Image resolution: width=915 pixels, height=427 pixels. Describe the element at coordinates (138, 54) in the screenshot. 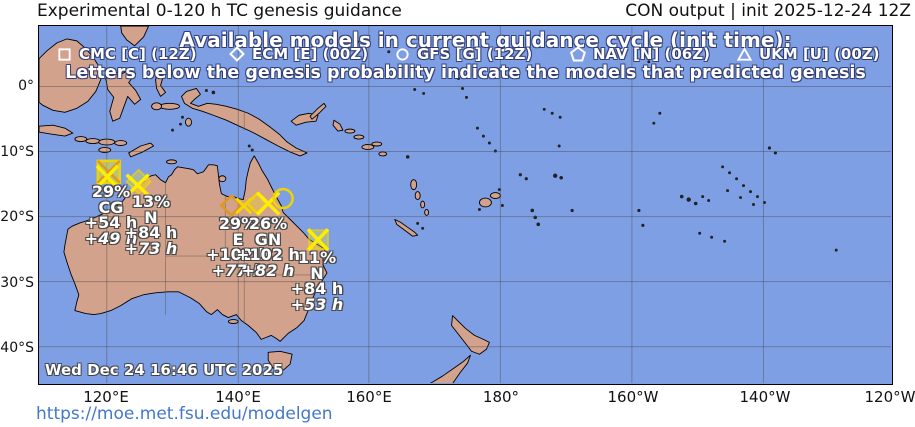

I see `legend-label: CMC [C] (12Z)` at that location.